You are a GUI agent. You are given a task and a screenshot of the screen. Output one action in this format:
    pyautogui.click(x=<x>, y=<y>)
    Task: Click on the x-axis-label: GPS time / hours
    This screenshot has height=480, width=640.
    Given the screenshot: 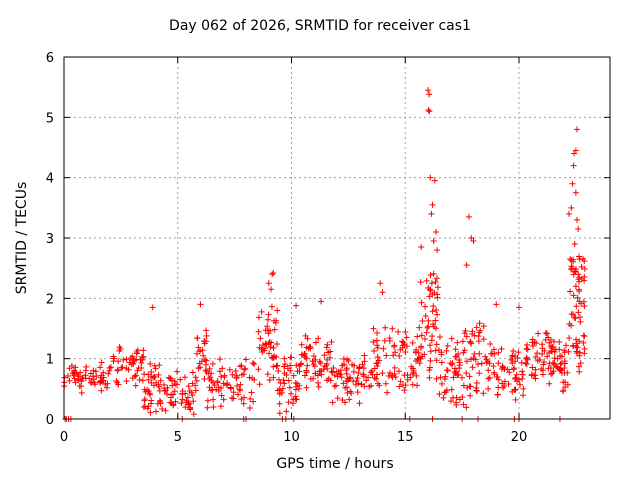 What is the action you would take?
    pyautogui.click(x=335, y=464)
    